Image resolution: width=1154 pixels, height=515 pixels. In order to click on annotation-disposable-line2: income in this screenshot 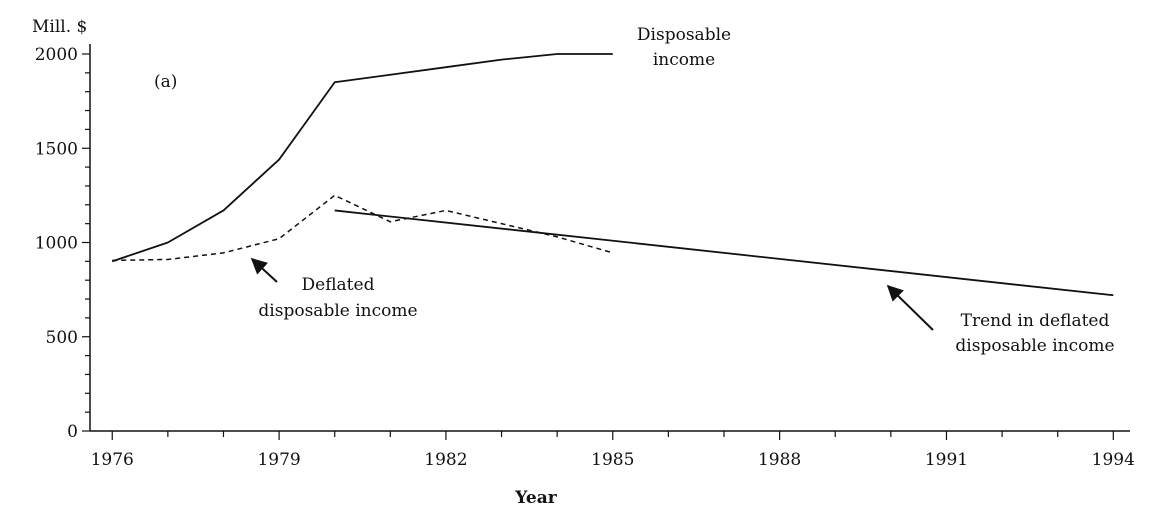, I will do `click(684, 60)`.